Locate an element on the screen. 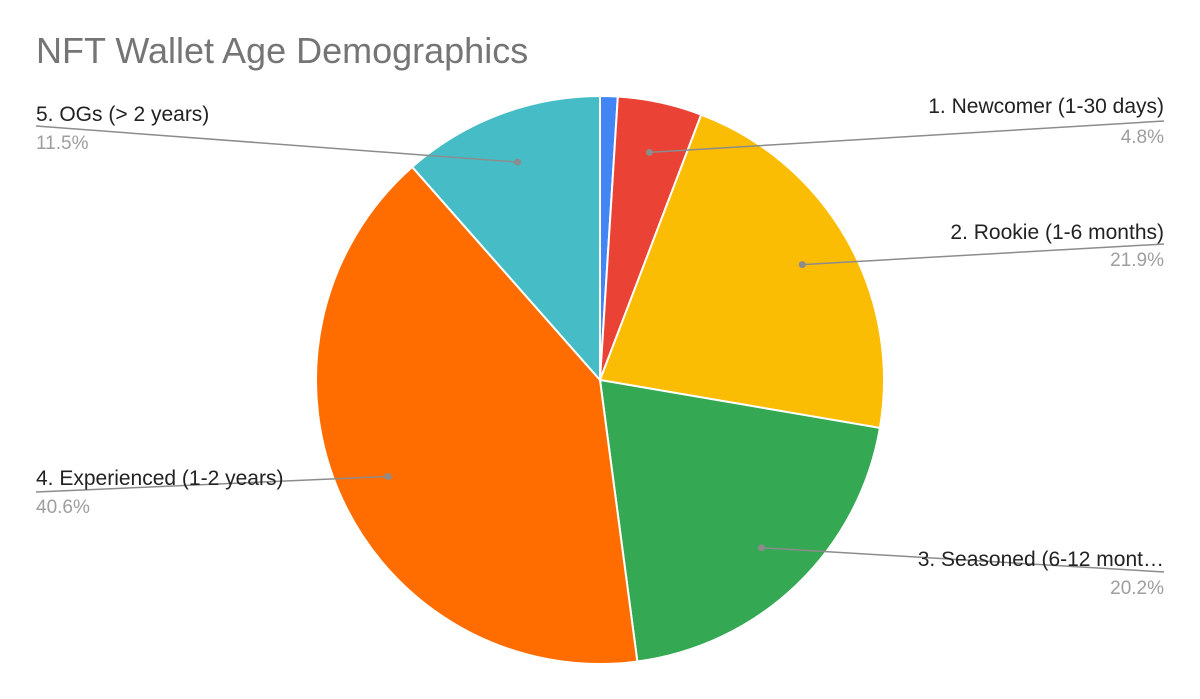  slice-label: 5. OGs (> 2 years) is located at coordinates (122, 114).